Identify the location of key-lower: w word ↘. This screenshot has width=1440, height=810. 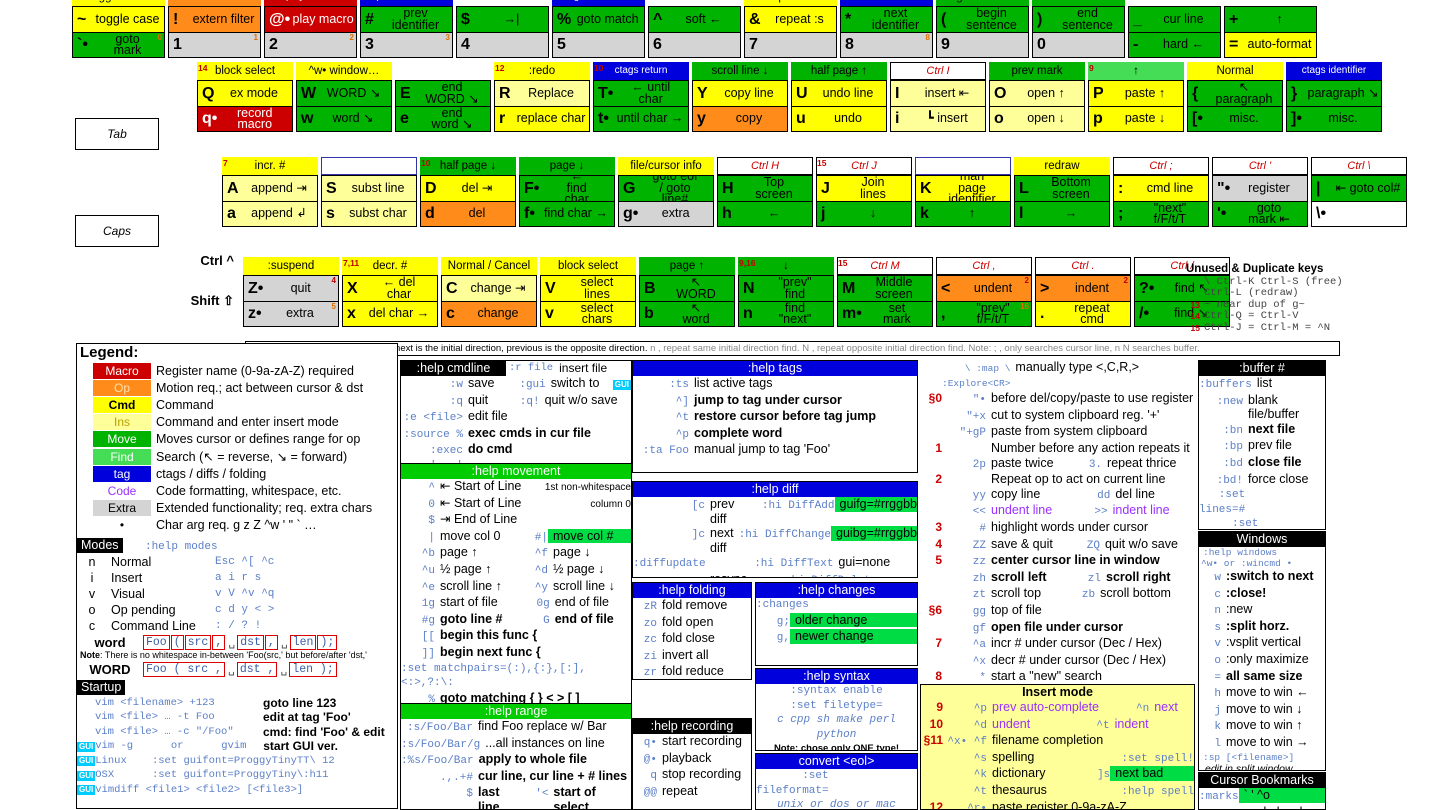
(344, 118).